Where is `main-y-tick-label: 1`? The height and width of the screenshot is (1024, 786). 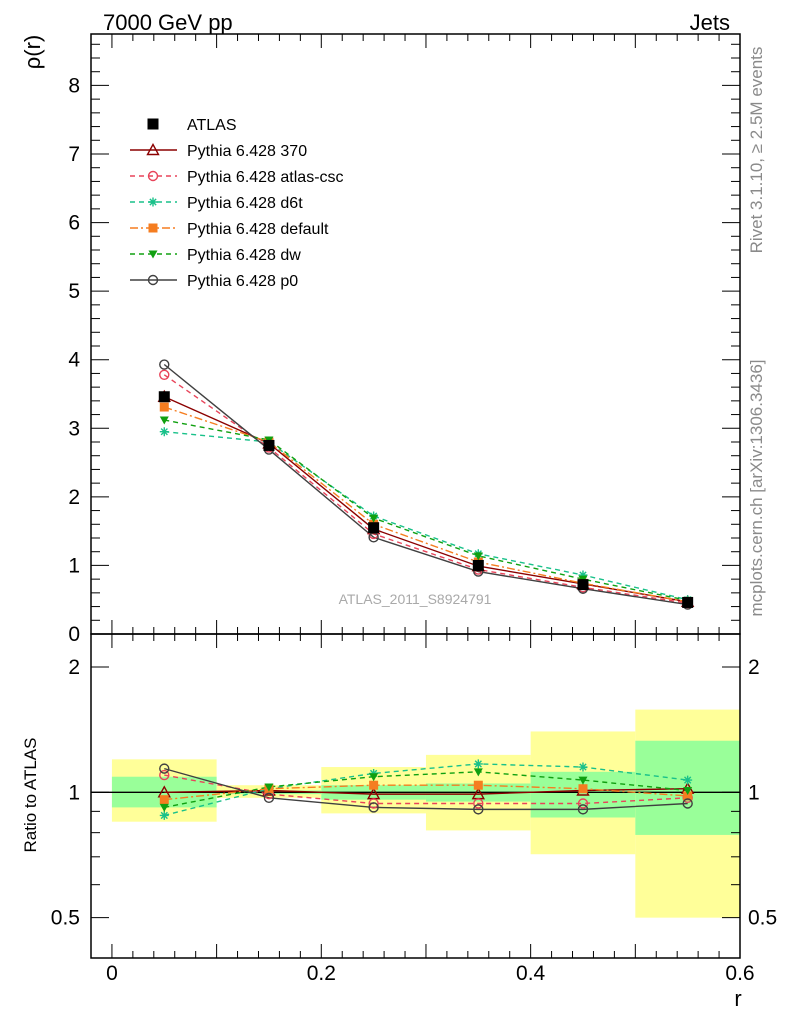
main-y-tick-label: 1 is located at coordinates (74, 565).